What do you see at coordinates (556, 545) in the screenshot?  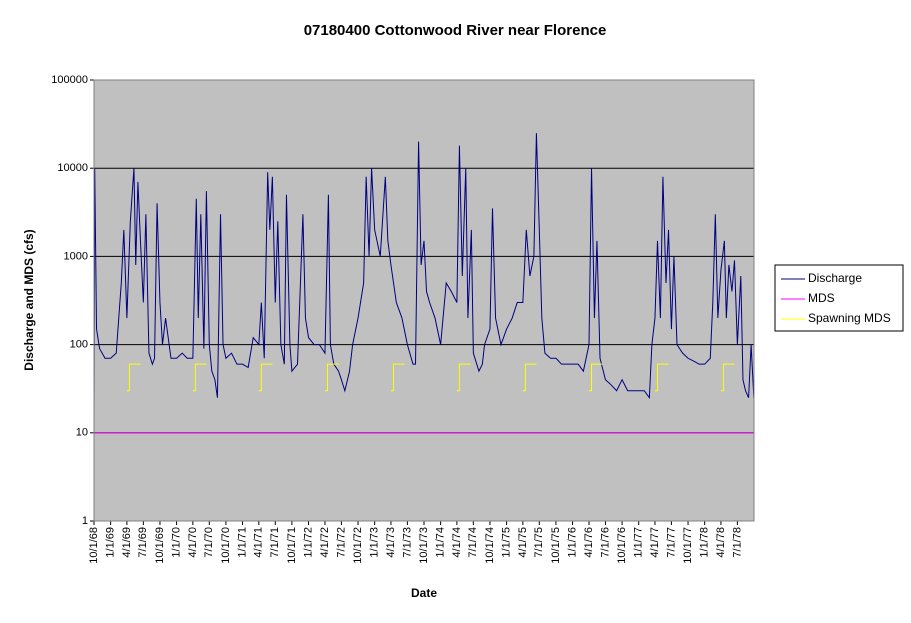 I see `x-tick-label: 10/1/75` at bounding box center [556, 545].